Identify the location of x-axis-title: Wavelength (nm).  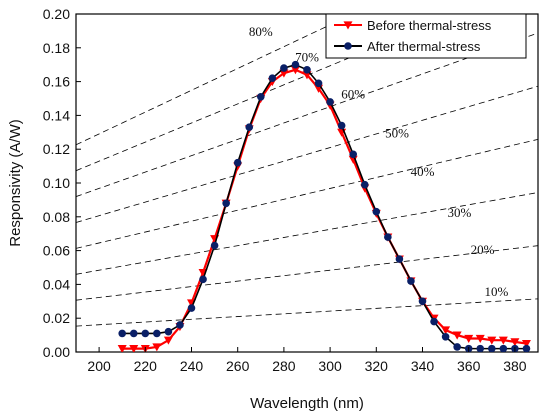
(307, 403).